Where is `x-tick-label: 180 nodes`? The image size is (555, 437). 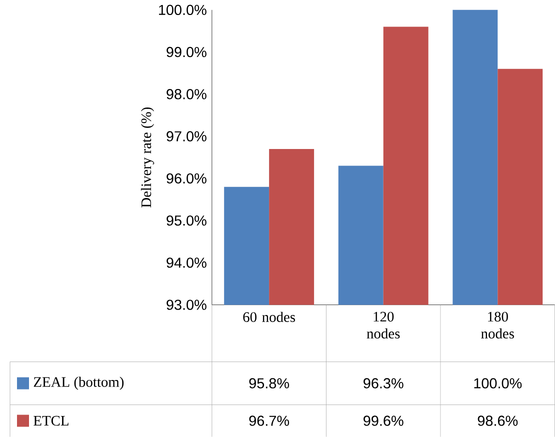
x-tick-label: 180 nodes is located at coordinates (497, 325).